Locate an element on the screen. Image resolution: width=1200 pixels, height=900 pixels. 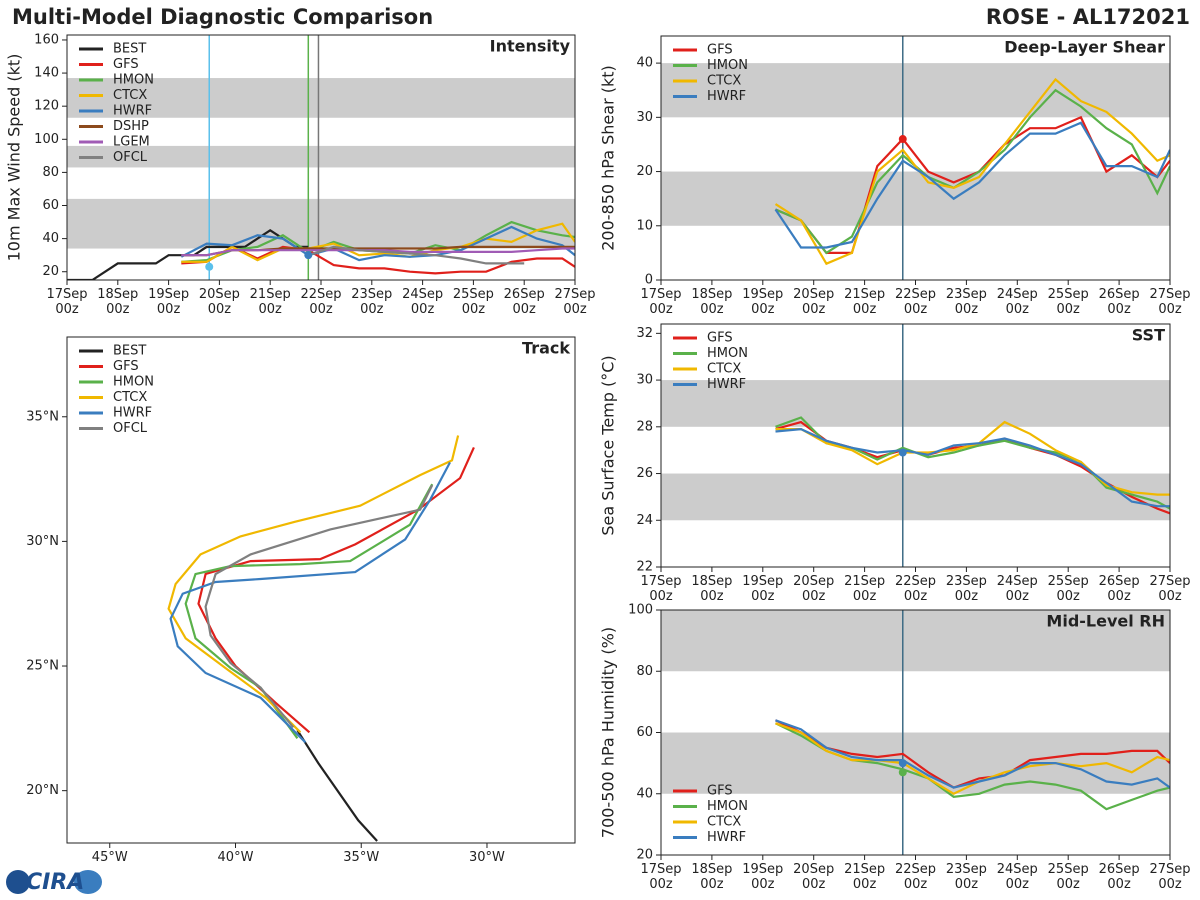
logo-text: CIRA is located at coordinates (55, 882).